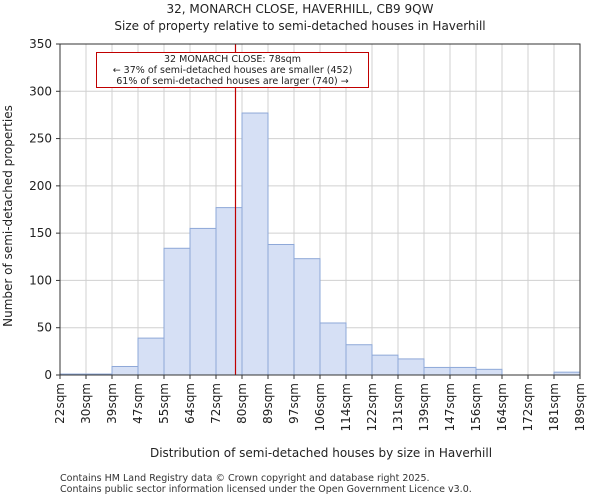 This screenshot has width=600, height=500. What do you see at coordinates (216, 403) in the screenshot?
I see `x-tick-label: 72sqm` at bounding box center [216, 403].